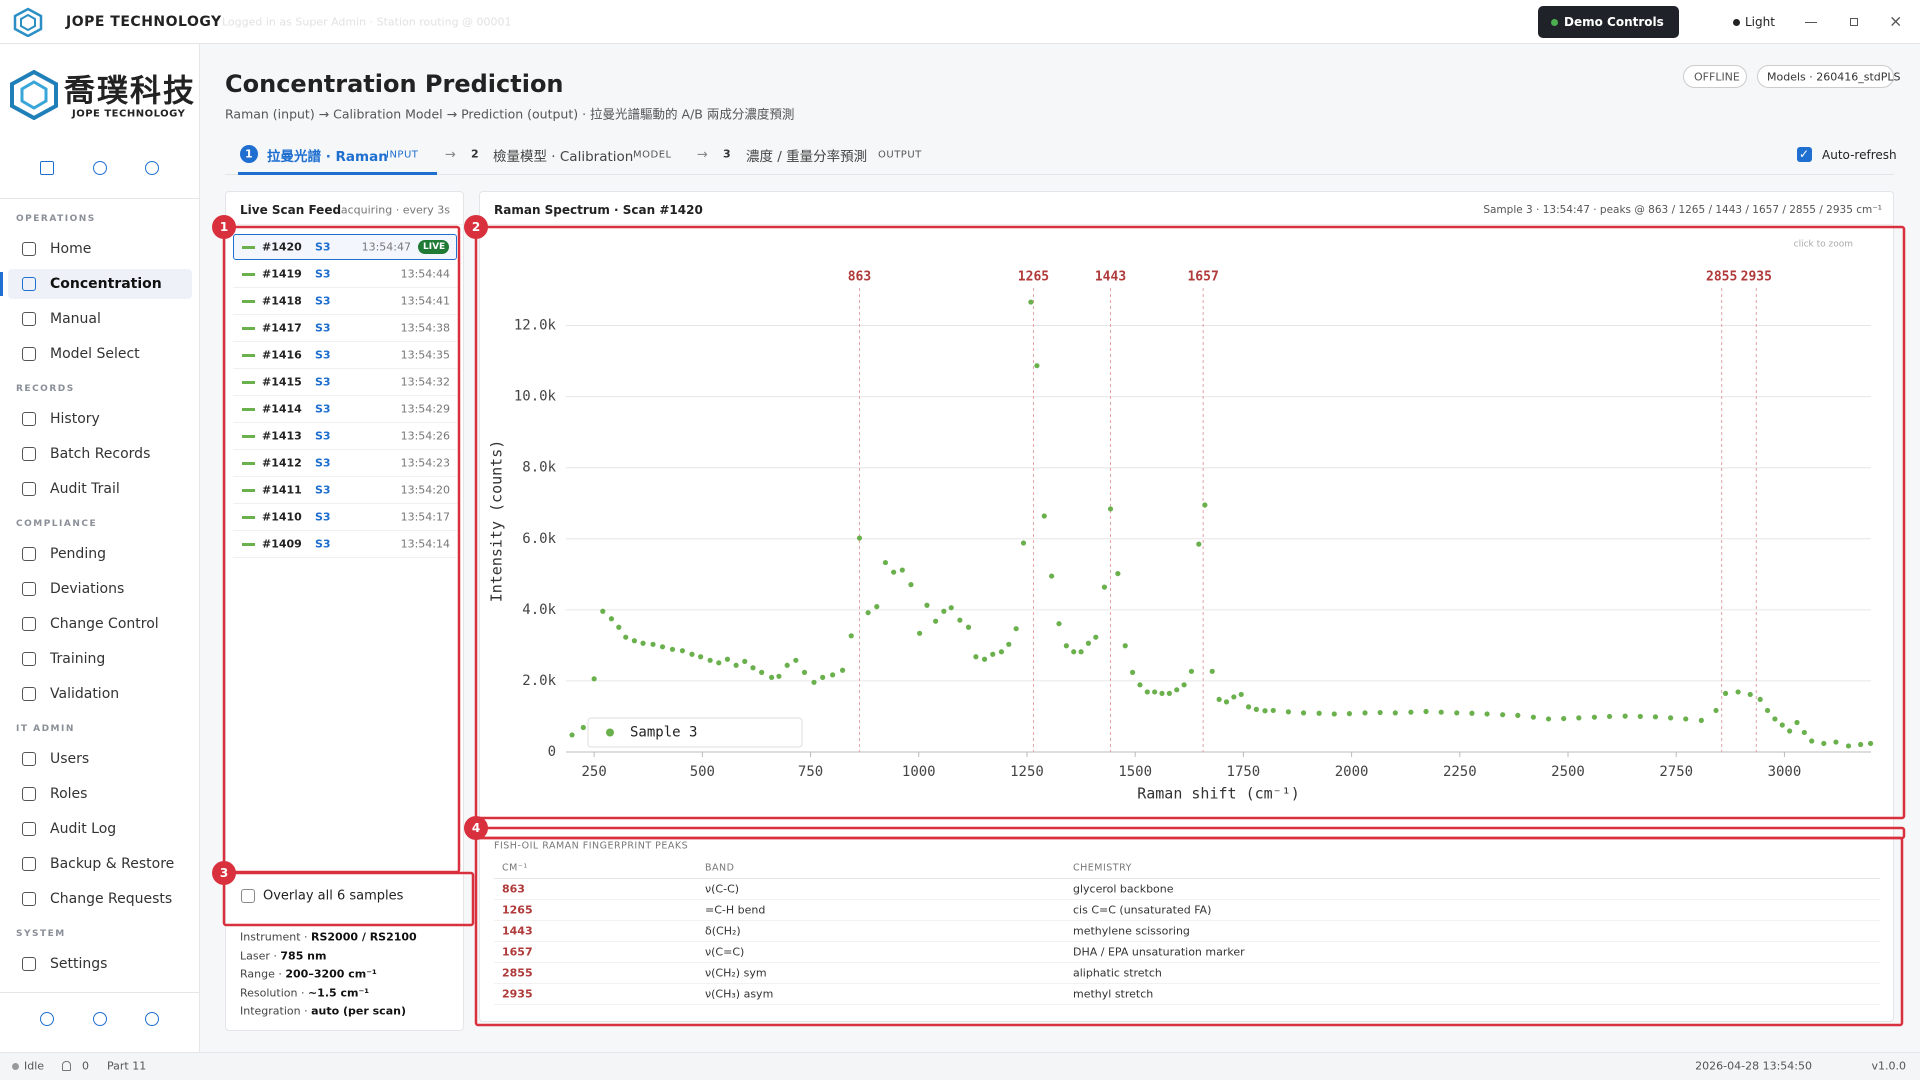 This screenshot has width=1920, height=1080. What do you see at coordinates (1889, 1066) in the screenshot?
I see `status-version: v1.0.0` at bounding box center [1889, 1066].